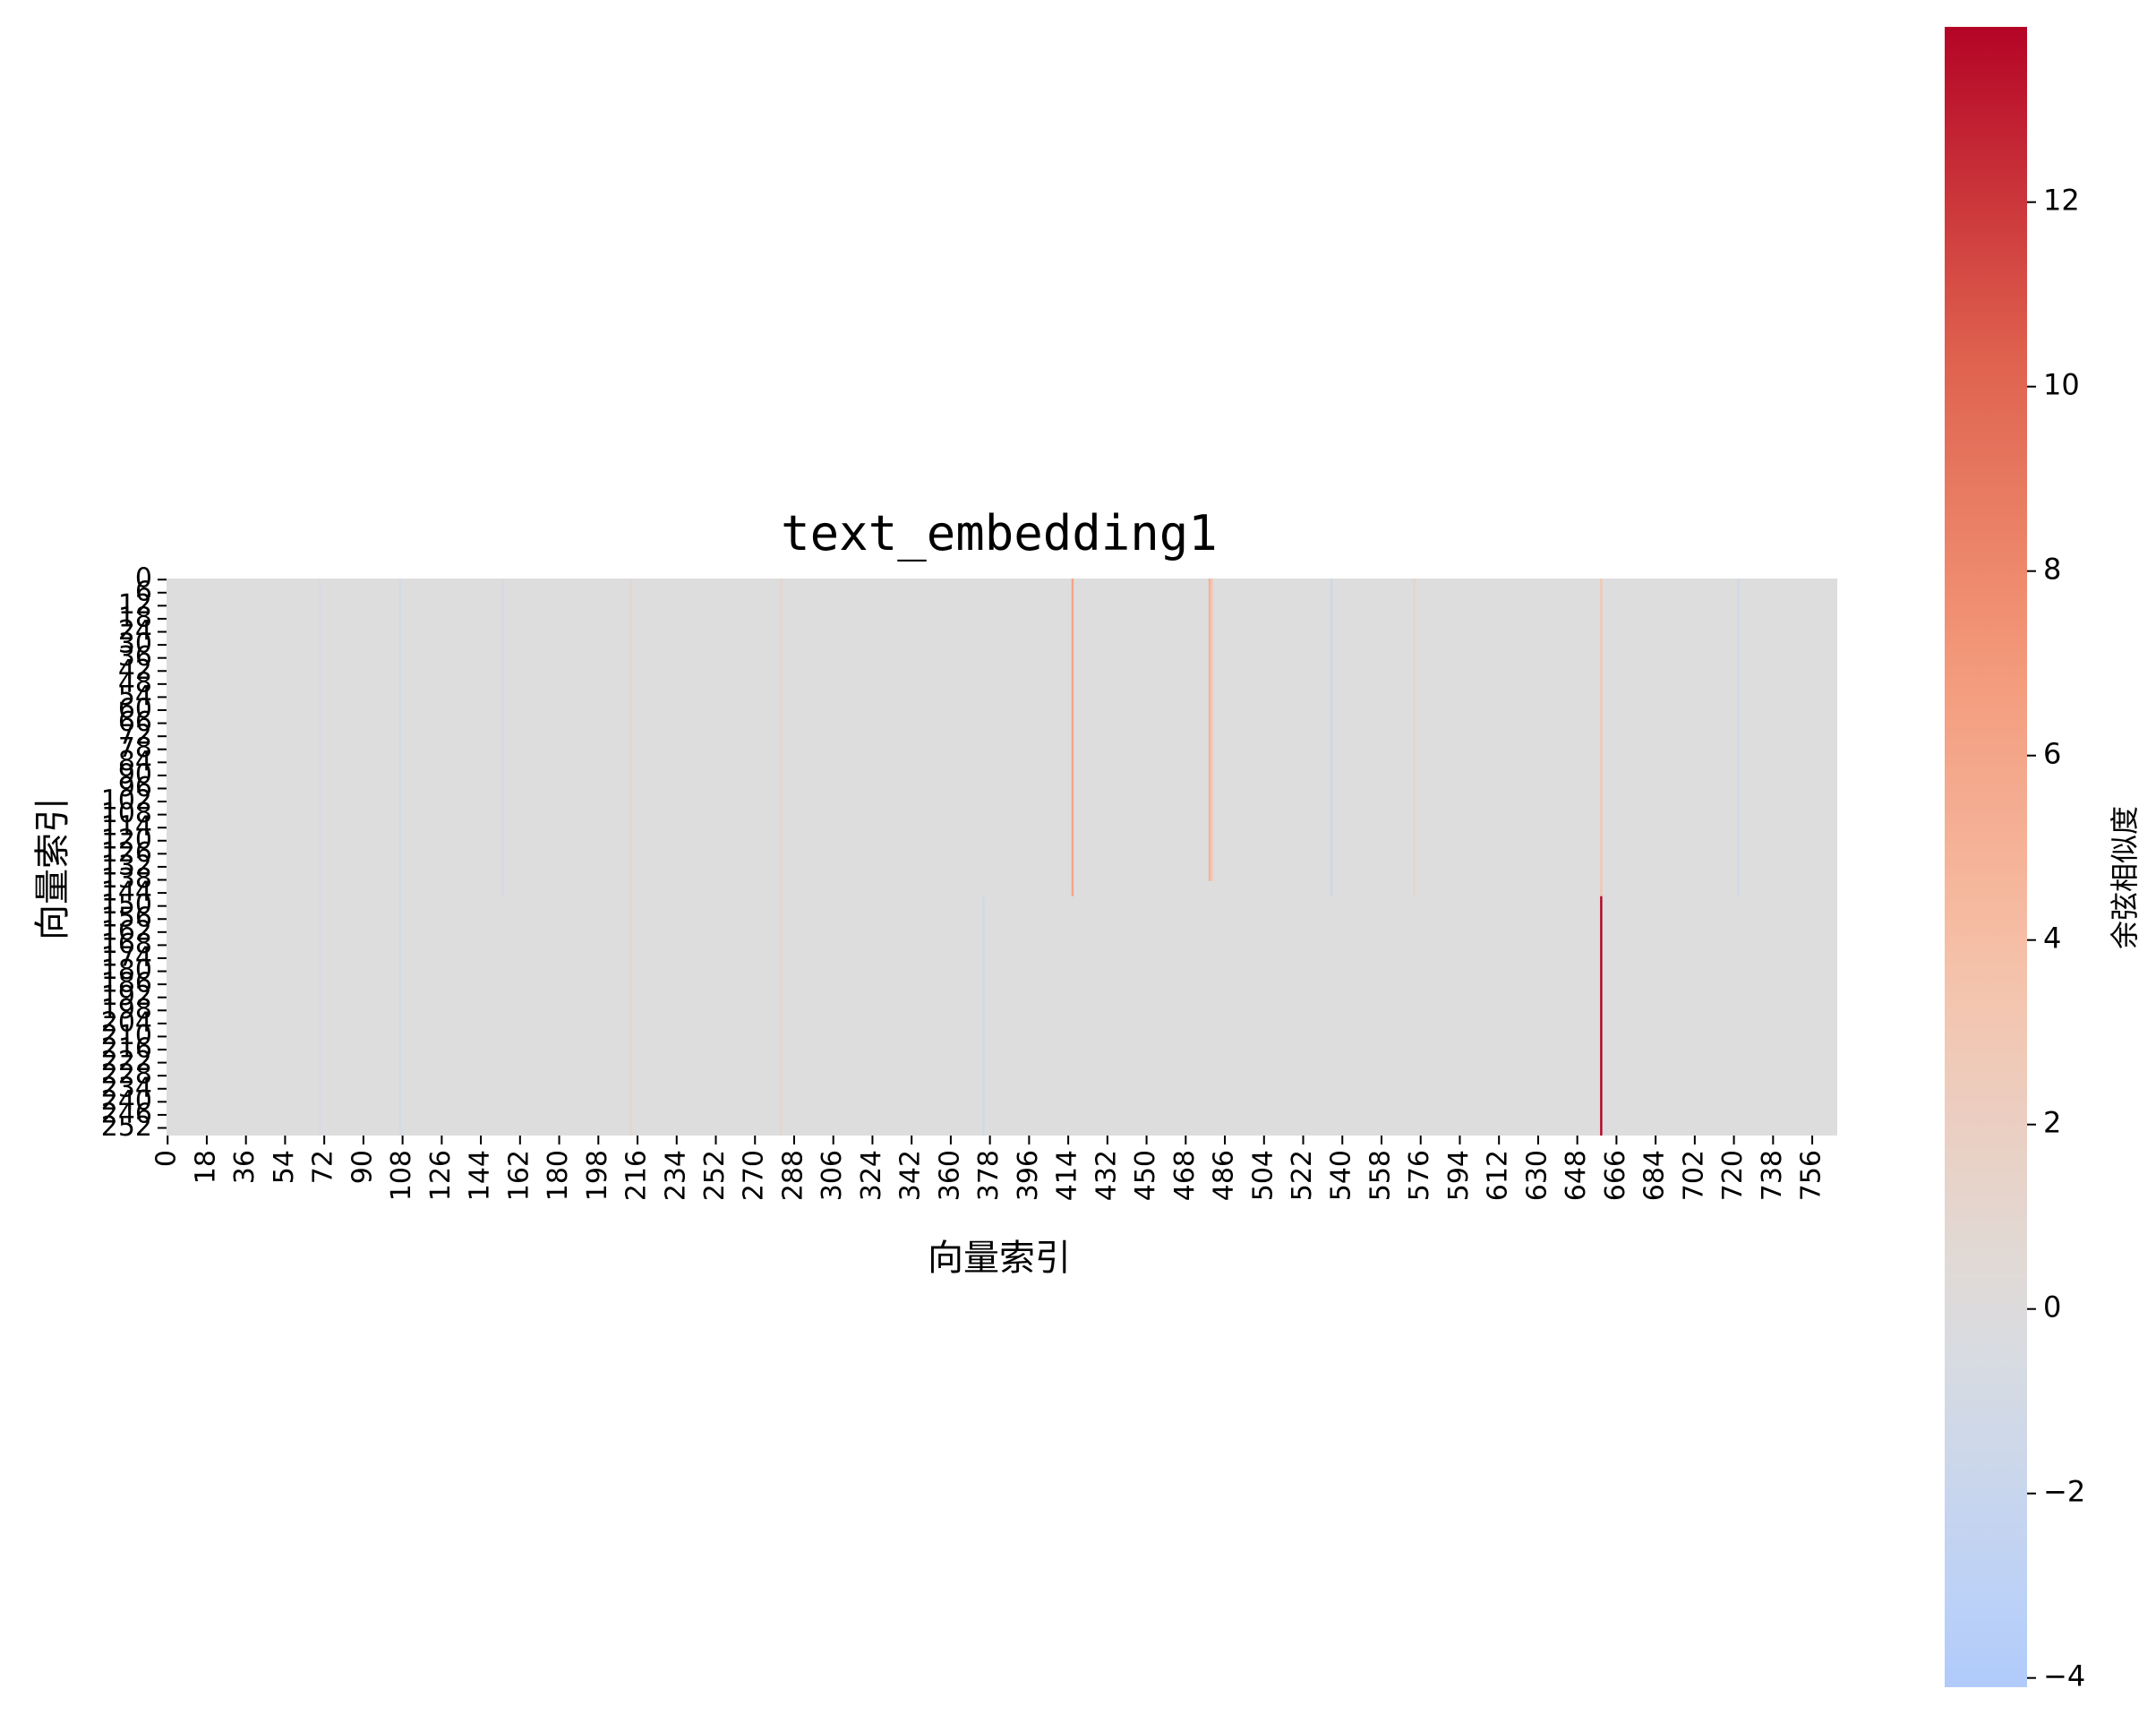  Describe the element at coordinates (1000, 1258) in the screenshot. I see `x-axis-label: 向量索引` at that location.